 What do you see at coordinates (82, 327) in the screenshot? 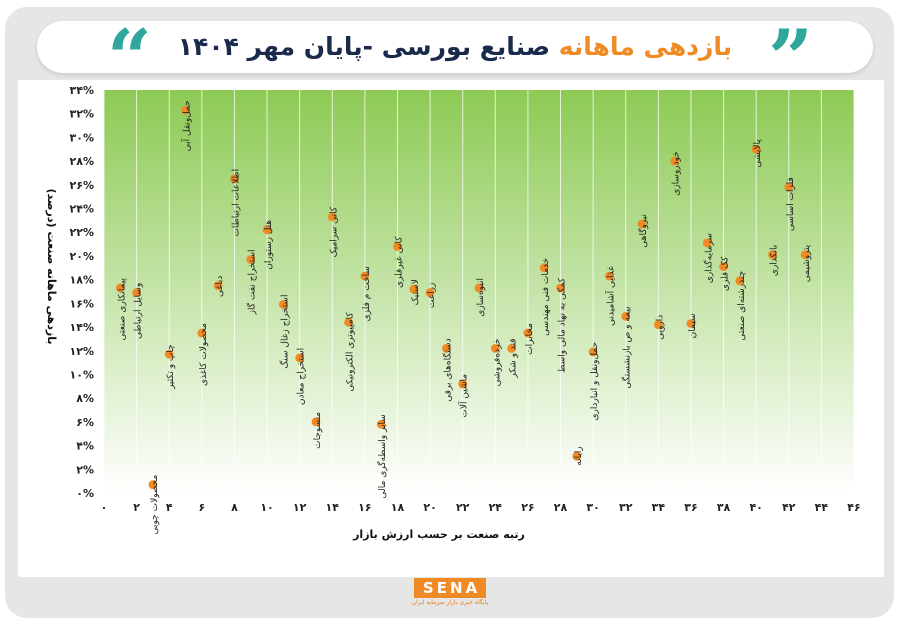
I see `y-tick-label: ۱۴%` at bounding box center [82, 327].